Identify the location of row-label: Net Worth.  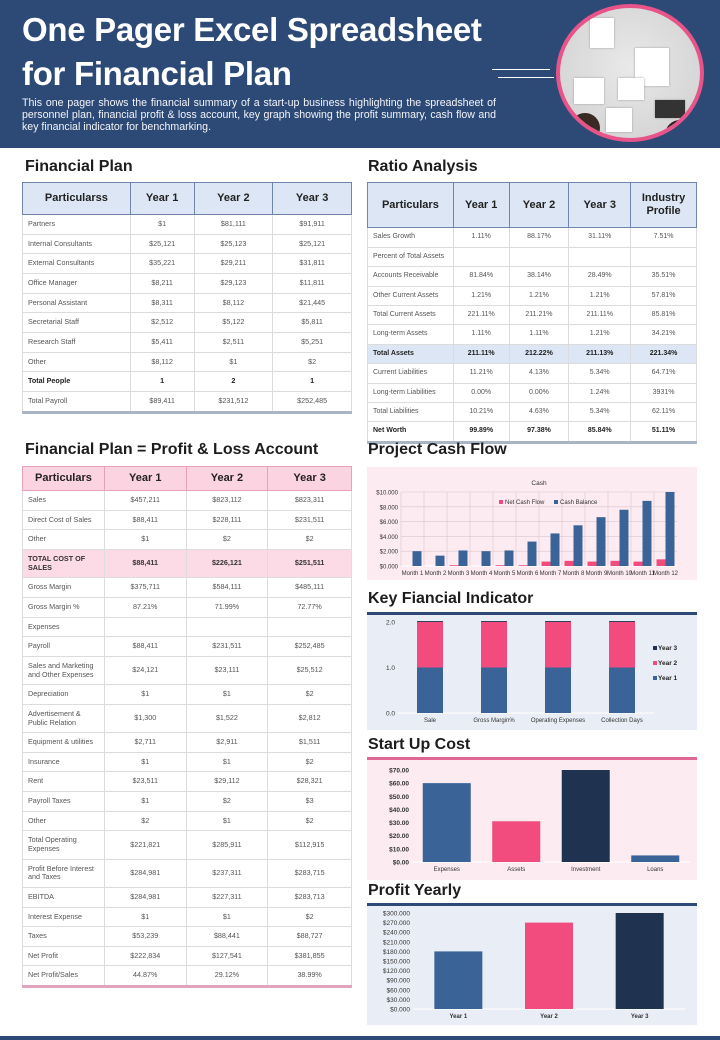
(410, 432).